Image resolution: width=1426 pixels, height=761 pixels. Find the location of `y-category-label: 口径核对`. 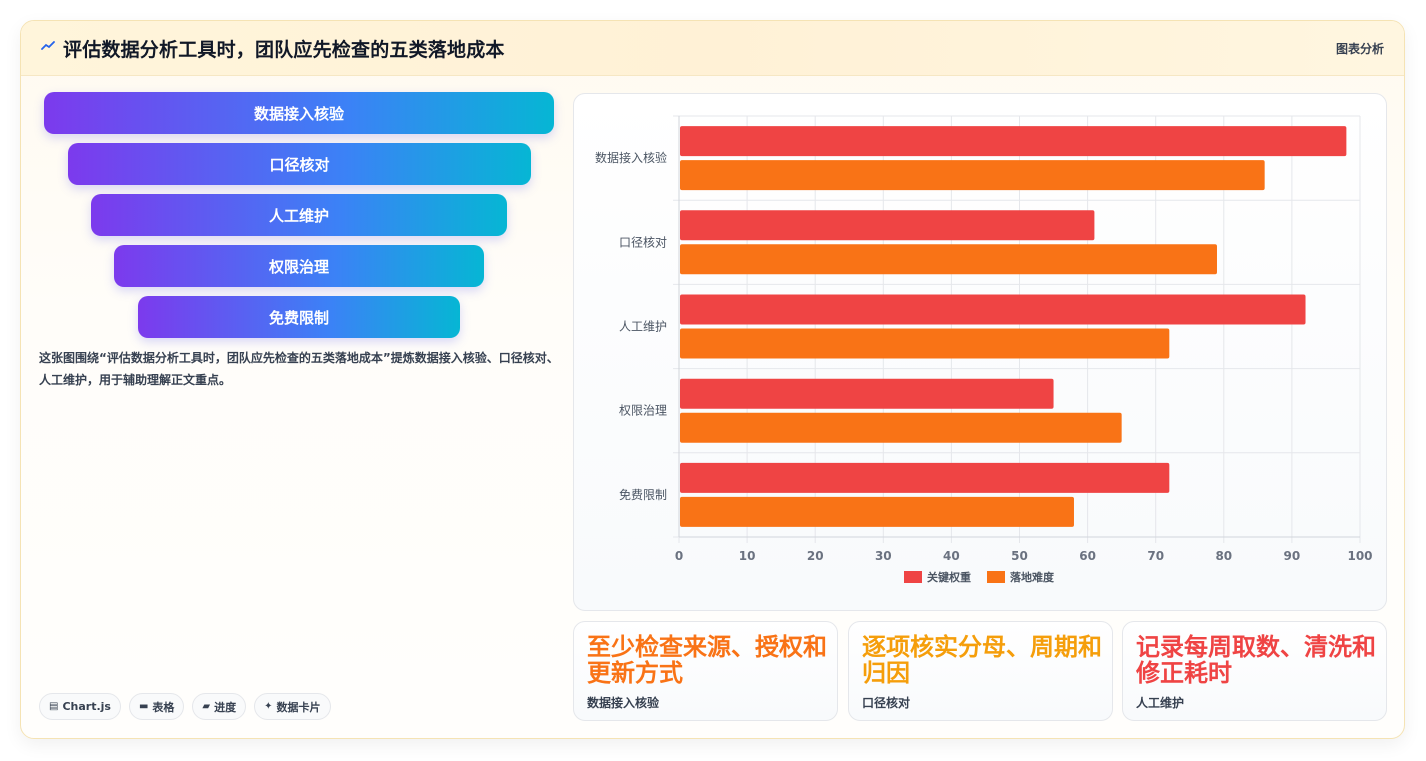

y-category-label: 口径核对 is located at coordinates (643, 242).